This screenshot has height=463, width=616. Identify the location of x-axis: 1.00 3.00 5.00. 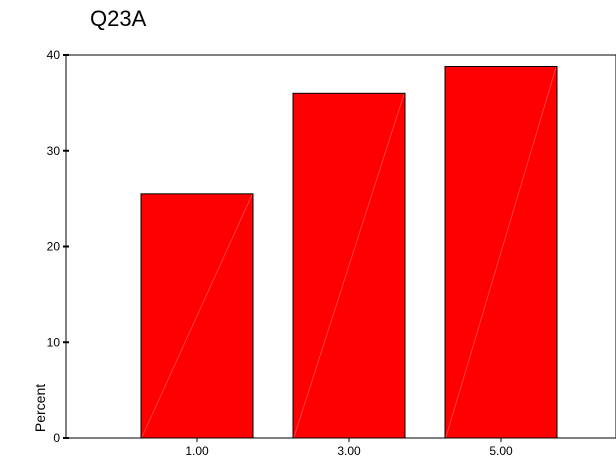
(349, 448).